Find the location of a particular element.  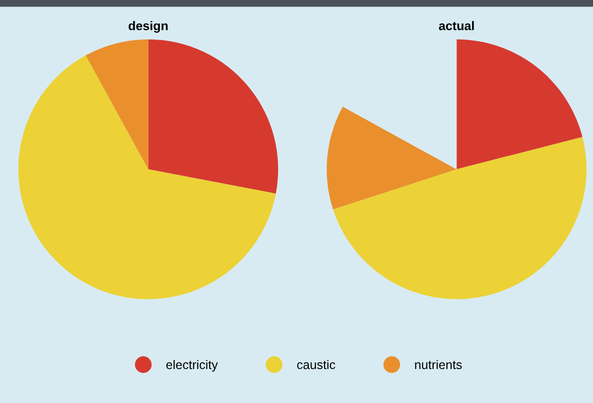

chart-title: design is located at coordinates (148, 27).